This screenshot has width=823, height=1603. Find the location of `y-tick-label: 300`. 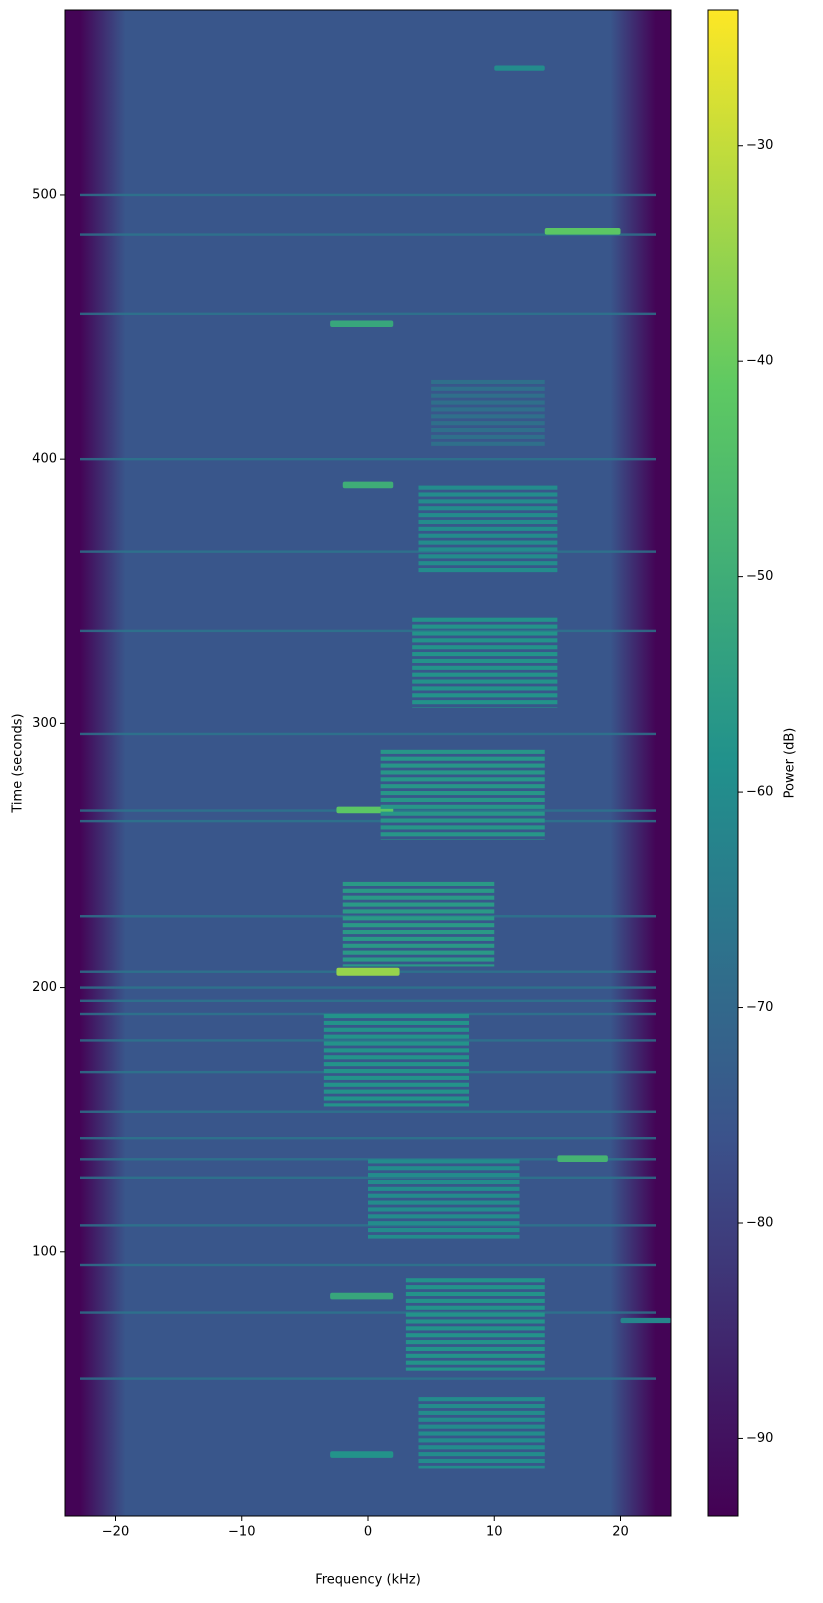

y-tick-label: 300 is located at coordinates (44, 723).